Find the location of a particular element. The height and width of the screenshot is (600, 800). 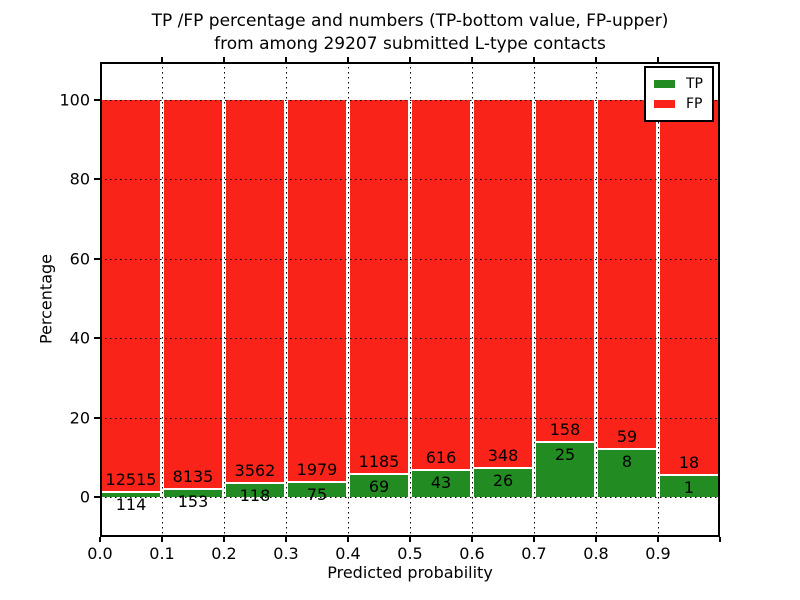

tp-count-label: 114 is located at coordinates (131, 505).